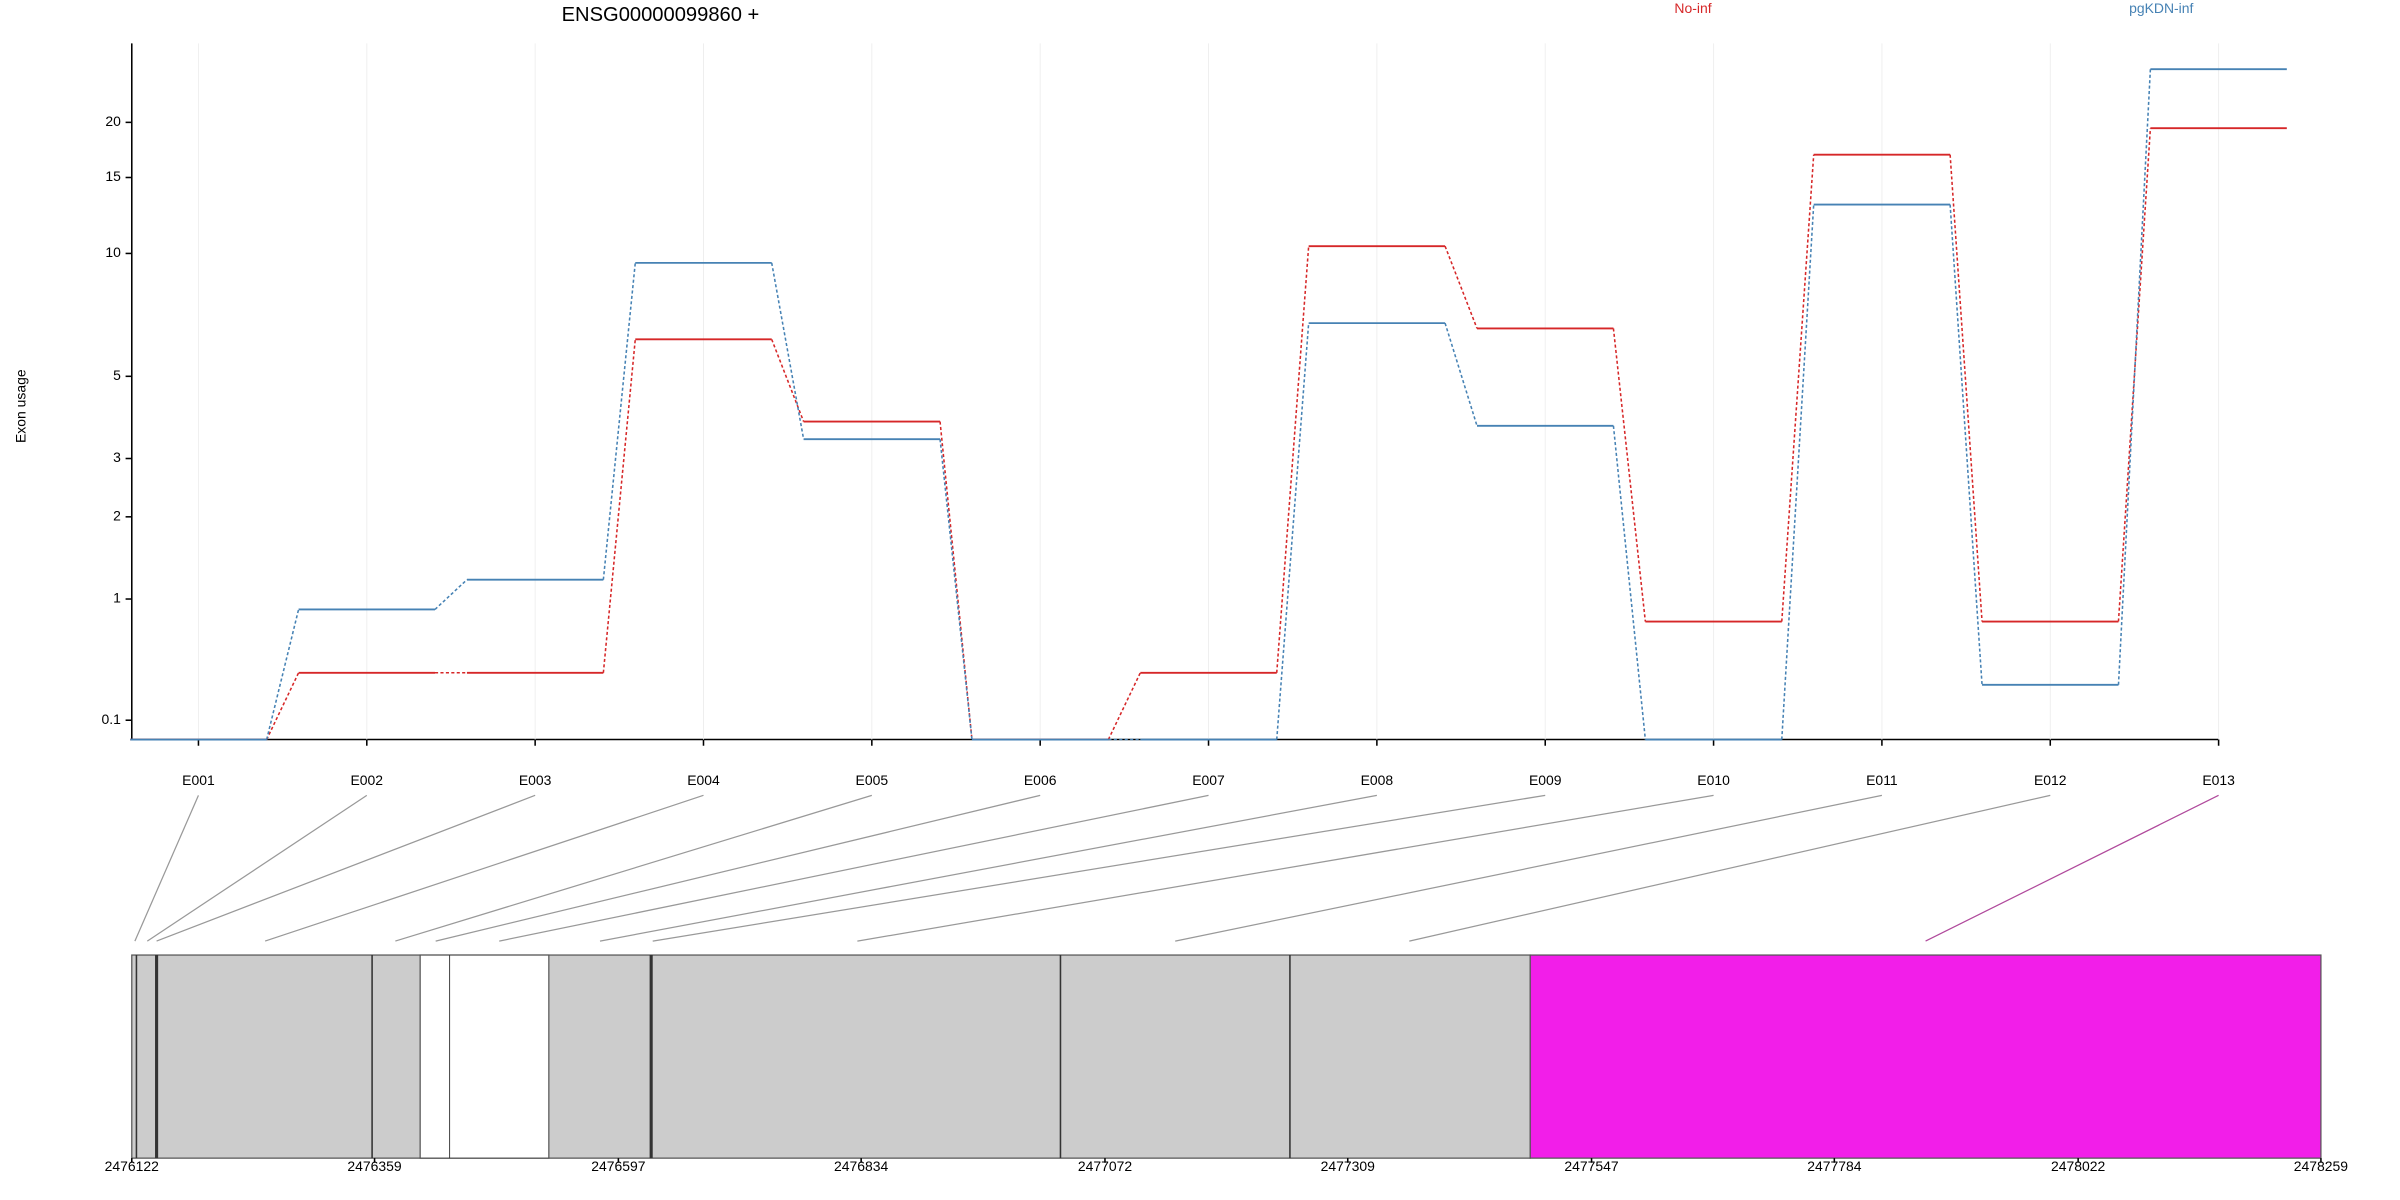 Image resolution: width=2400 pixels, height=1200 pixels. Describe the element at coordinates (2050, 780) in the screenshot. I see `x-tick-label: E012` at that location.